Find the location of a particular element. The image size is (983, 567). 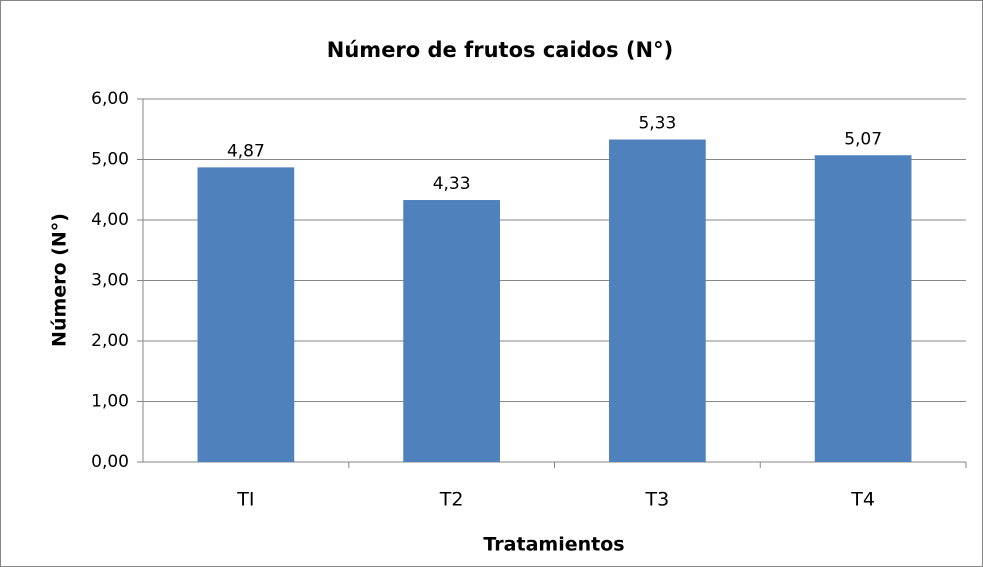

y-tick-label: 5,00 is located at coordinates (110, 160).